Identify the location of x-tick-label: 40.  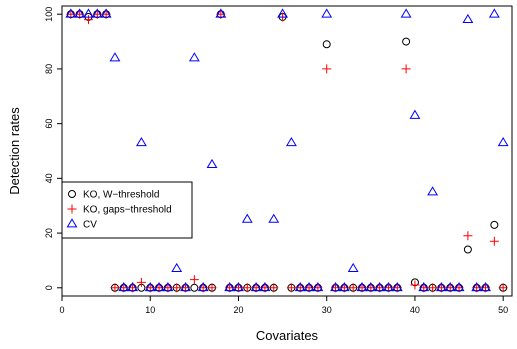
(415, 310).